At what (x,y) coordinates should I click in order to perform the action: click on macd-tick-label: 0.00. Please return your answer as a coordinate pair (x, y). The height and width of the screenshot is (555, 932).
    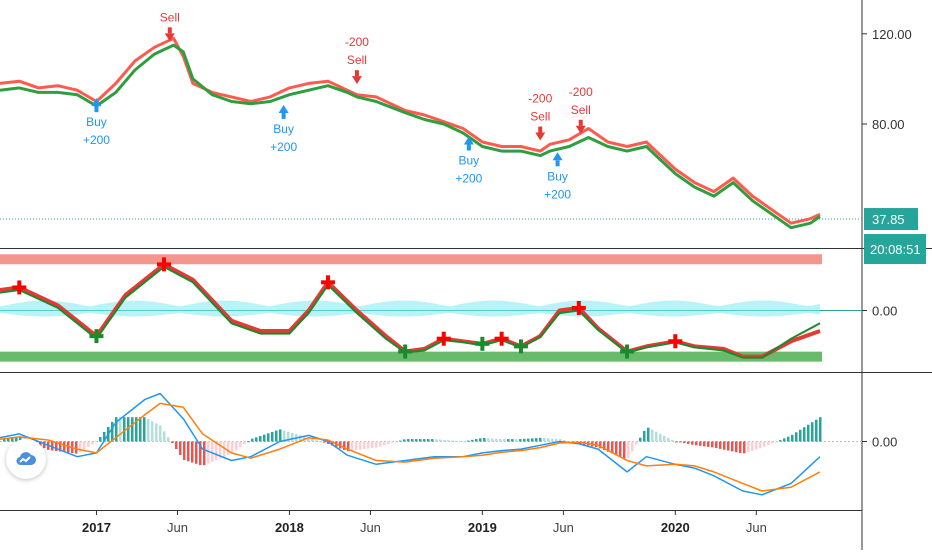
    Looking at the image, I should click on (884, 442).